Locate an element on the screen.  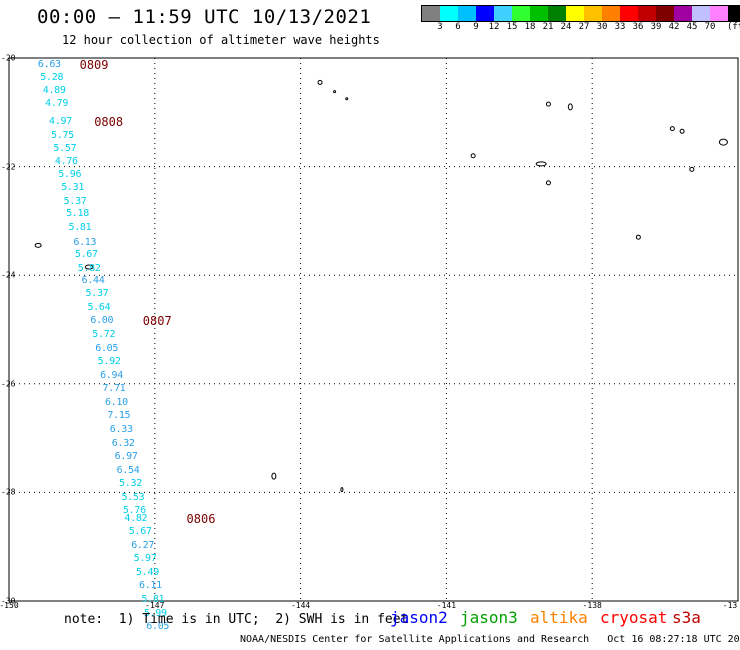
legend-label: 42 is located at coordinates (674, 27).